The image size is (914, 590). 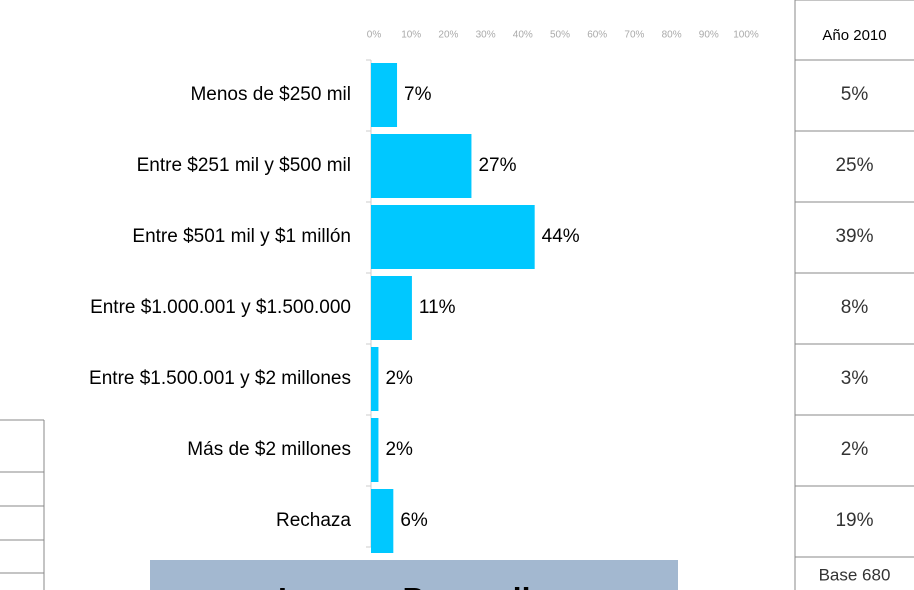 What do you see at coordinates (270, 94) in the screenshot?
I see `y-tick-label: Menos de $250 mil` at bounding box center [270, 94].